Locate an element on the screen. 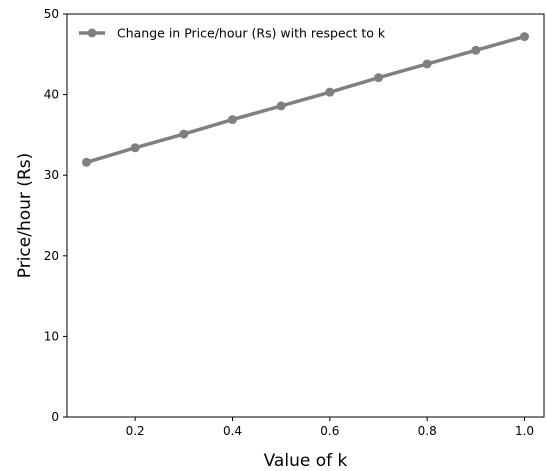 Image resolution: width=547 pixels, height=471 pixels. y-tick-label: 50 is located at coordinates (51, 14).